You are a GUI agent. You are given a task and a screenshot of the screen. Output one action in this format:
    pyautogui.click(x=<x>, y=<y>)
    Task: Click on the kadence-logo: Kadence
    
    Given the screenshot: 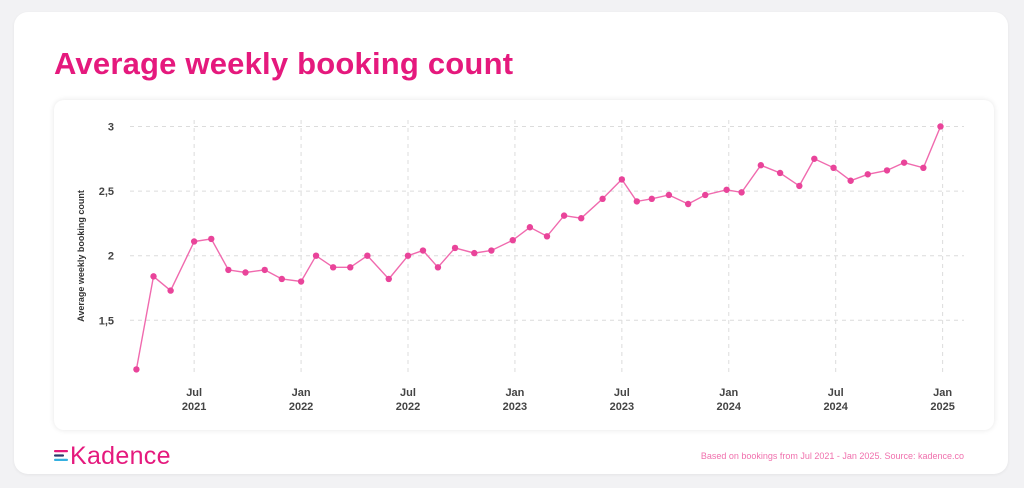 What is the action you would take?
    pyautogui.click(x=112, y=456)
    